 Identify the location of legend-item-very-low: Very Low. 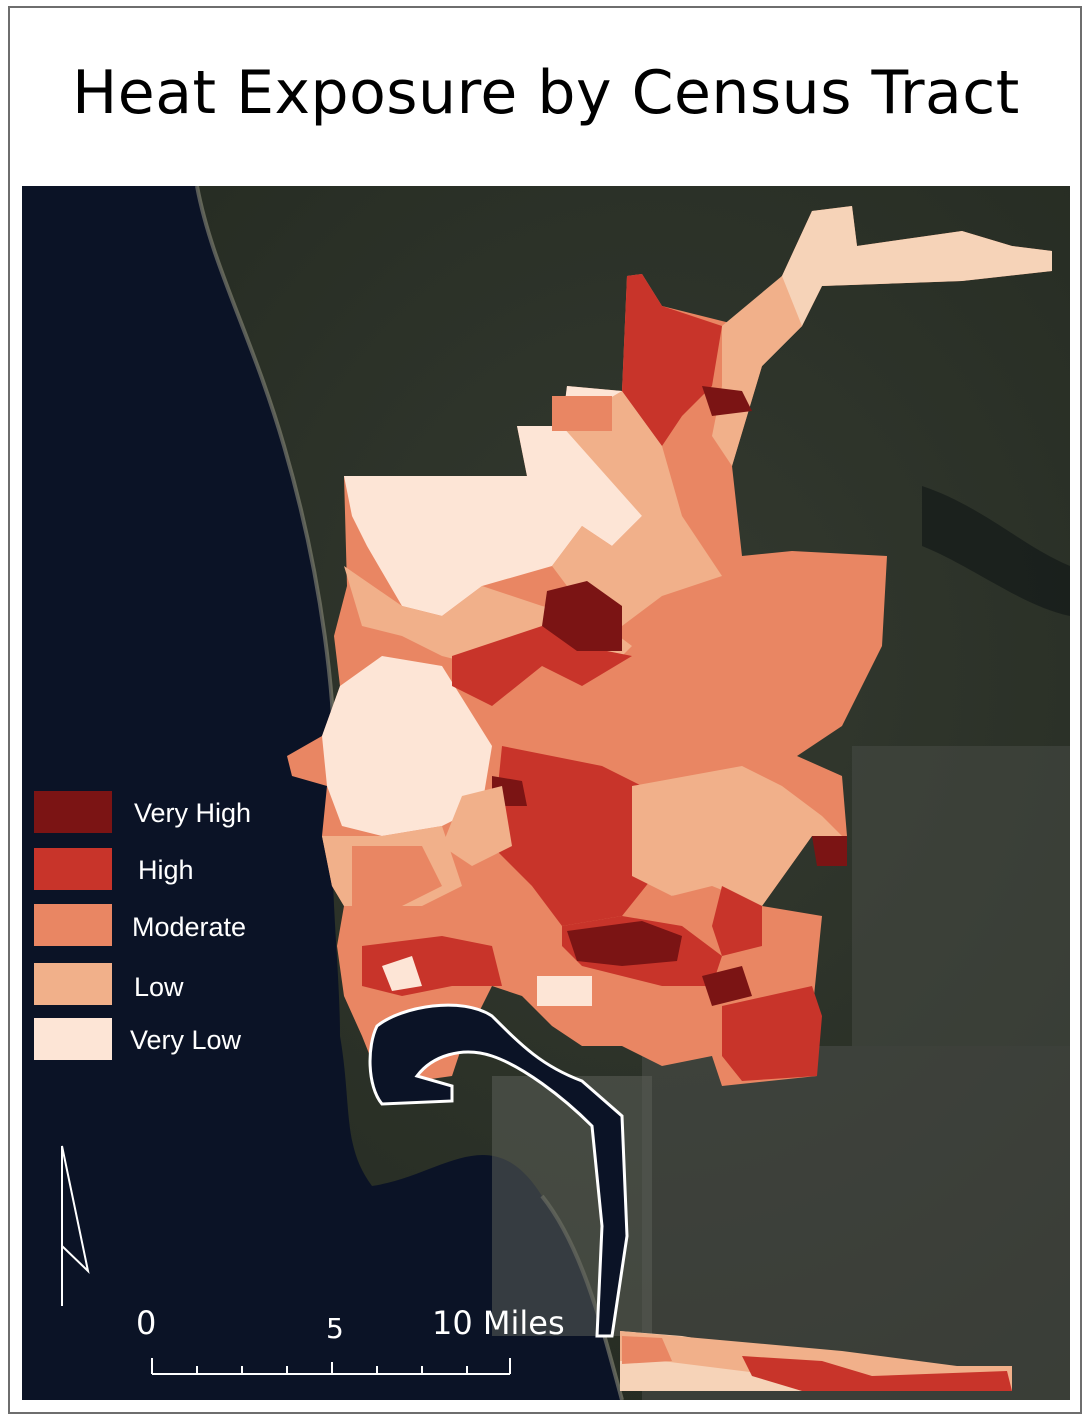
(138, 1039).